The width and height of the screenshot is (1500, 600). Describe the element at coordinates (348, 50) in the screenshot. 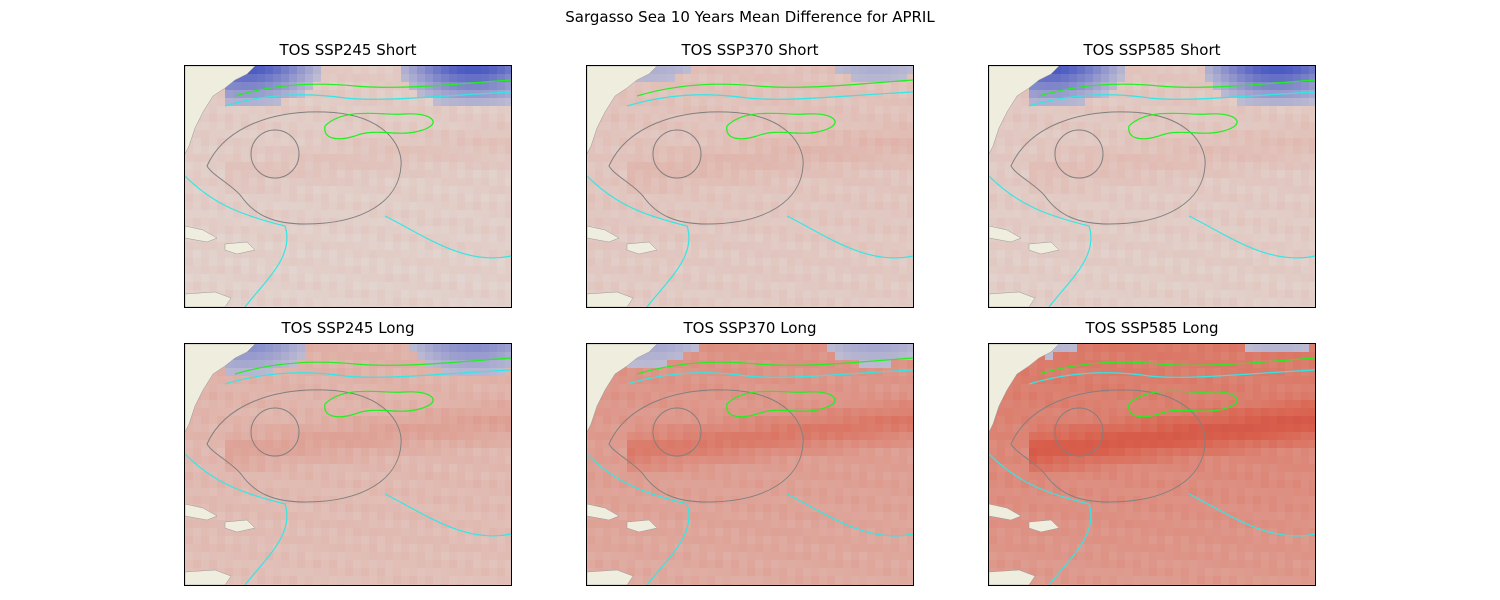

I see `panel-title: TOS SSP245 Short` at that location.